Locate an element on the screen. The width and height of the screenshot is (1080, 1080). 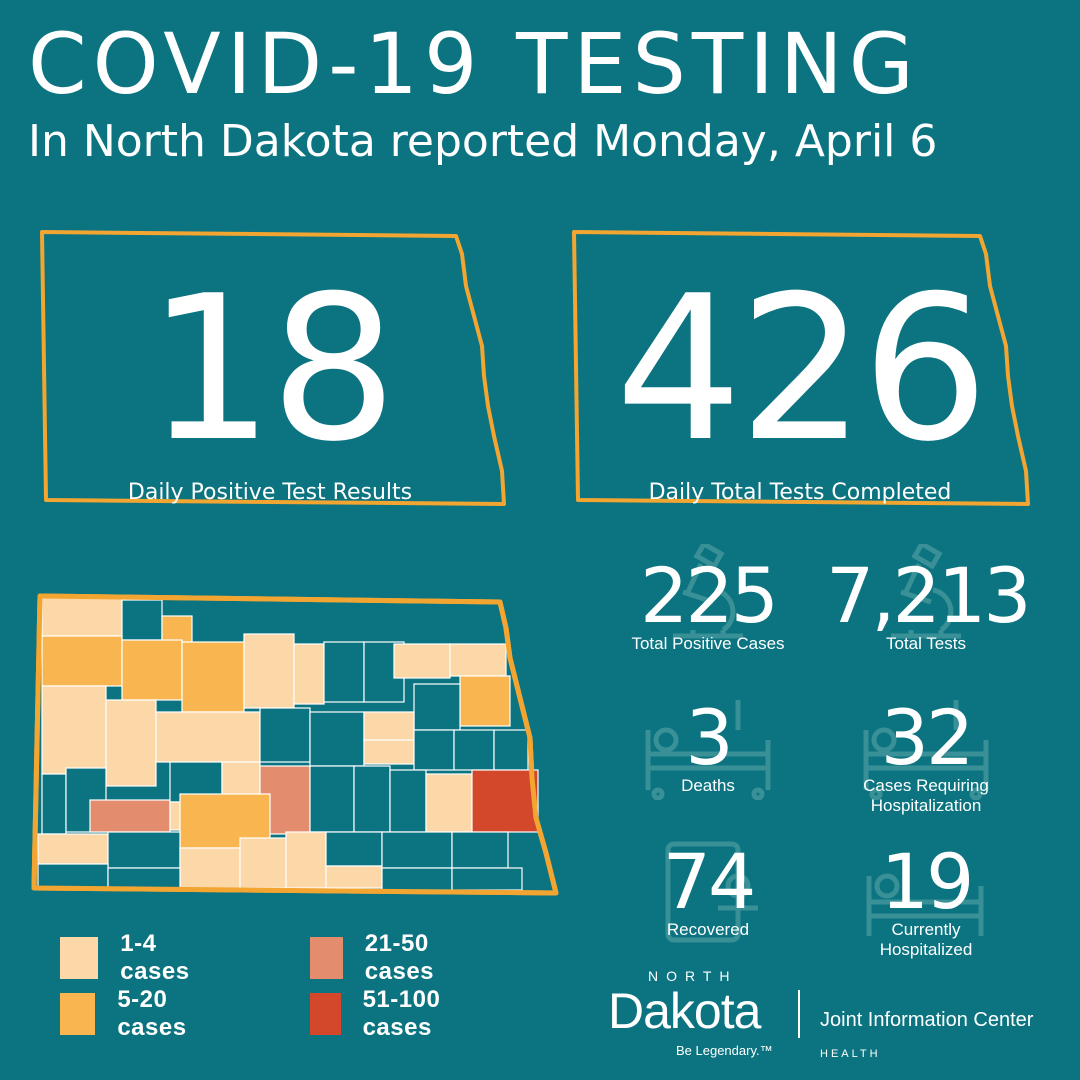
stat-total-positive: 225 Total Positive Cases is located at coordinates (708, 599).